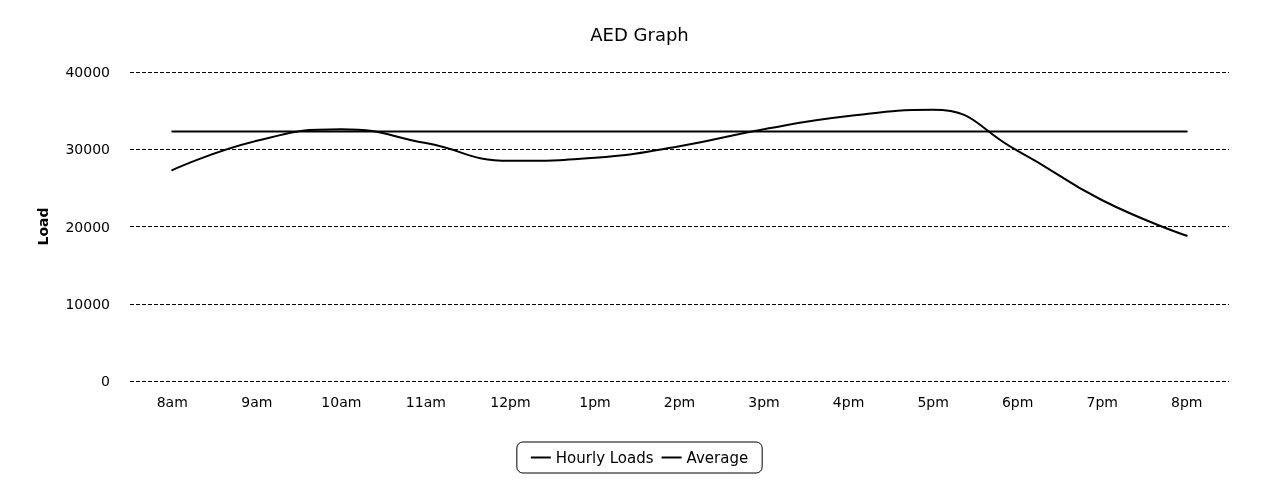 Image resolution: width=1279 pixels, height=481 pixels. What do you see at coordinates (105, 381) in the screenshot?
I see `y-tick-label: 0` at bounding box center [105, 381].